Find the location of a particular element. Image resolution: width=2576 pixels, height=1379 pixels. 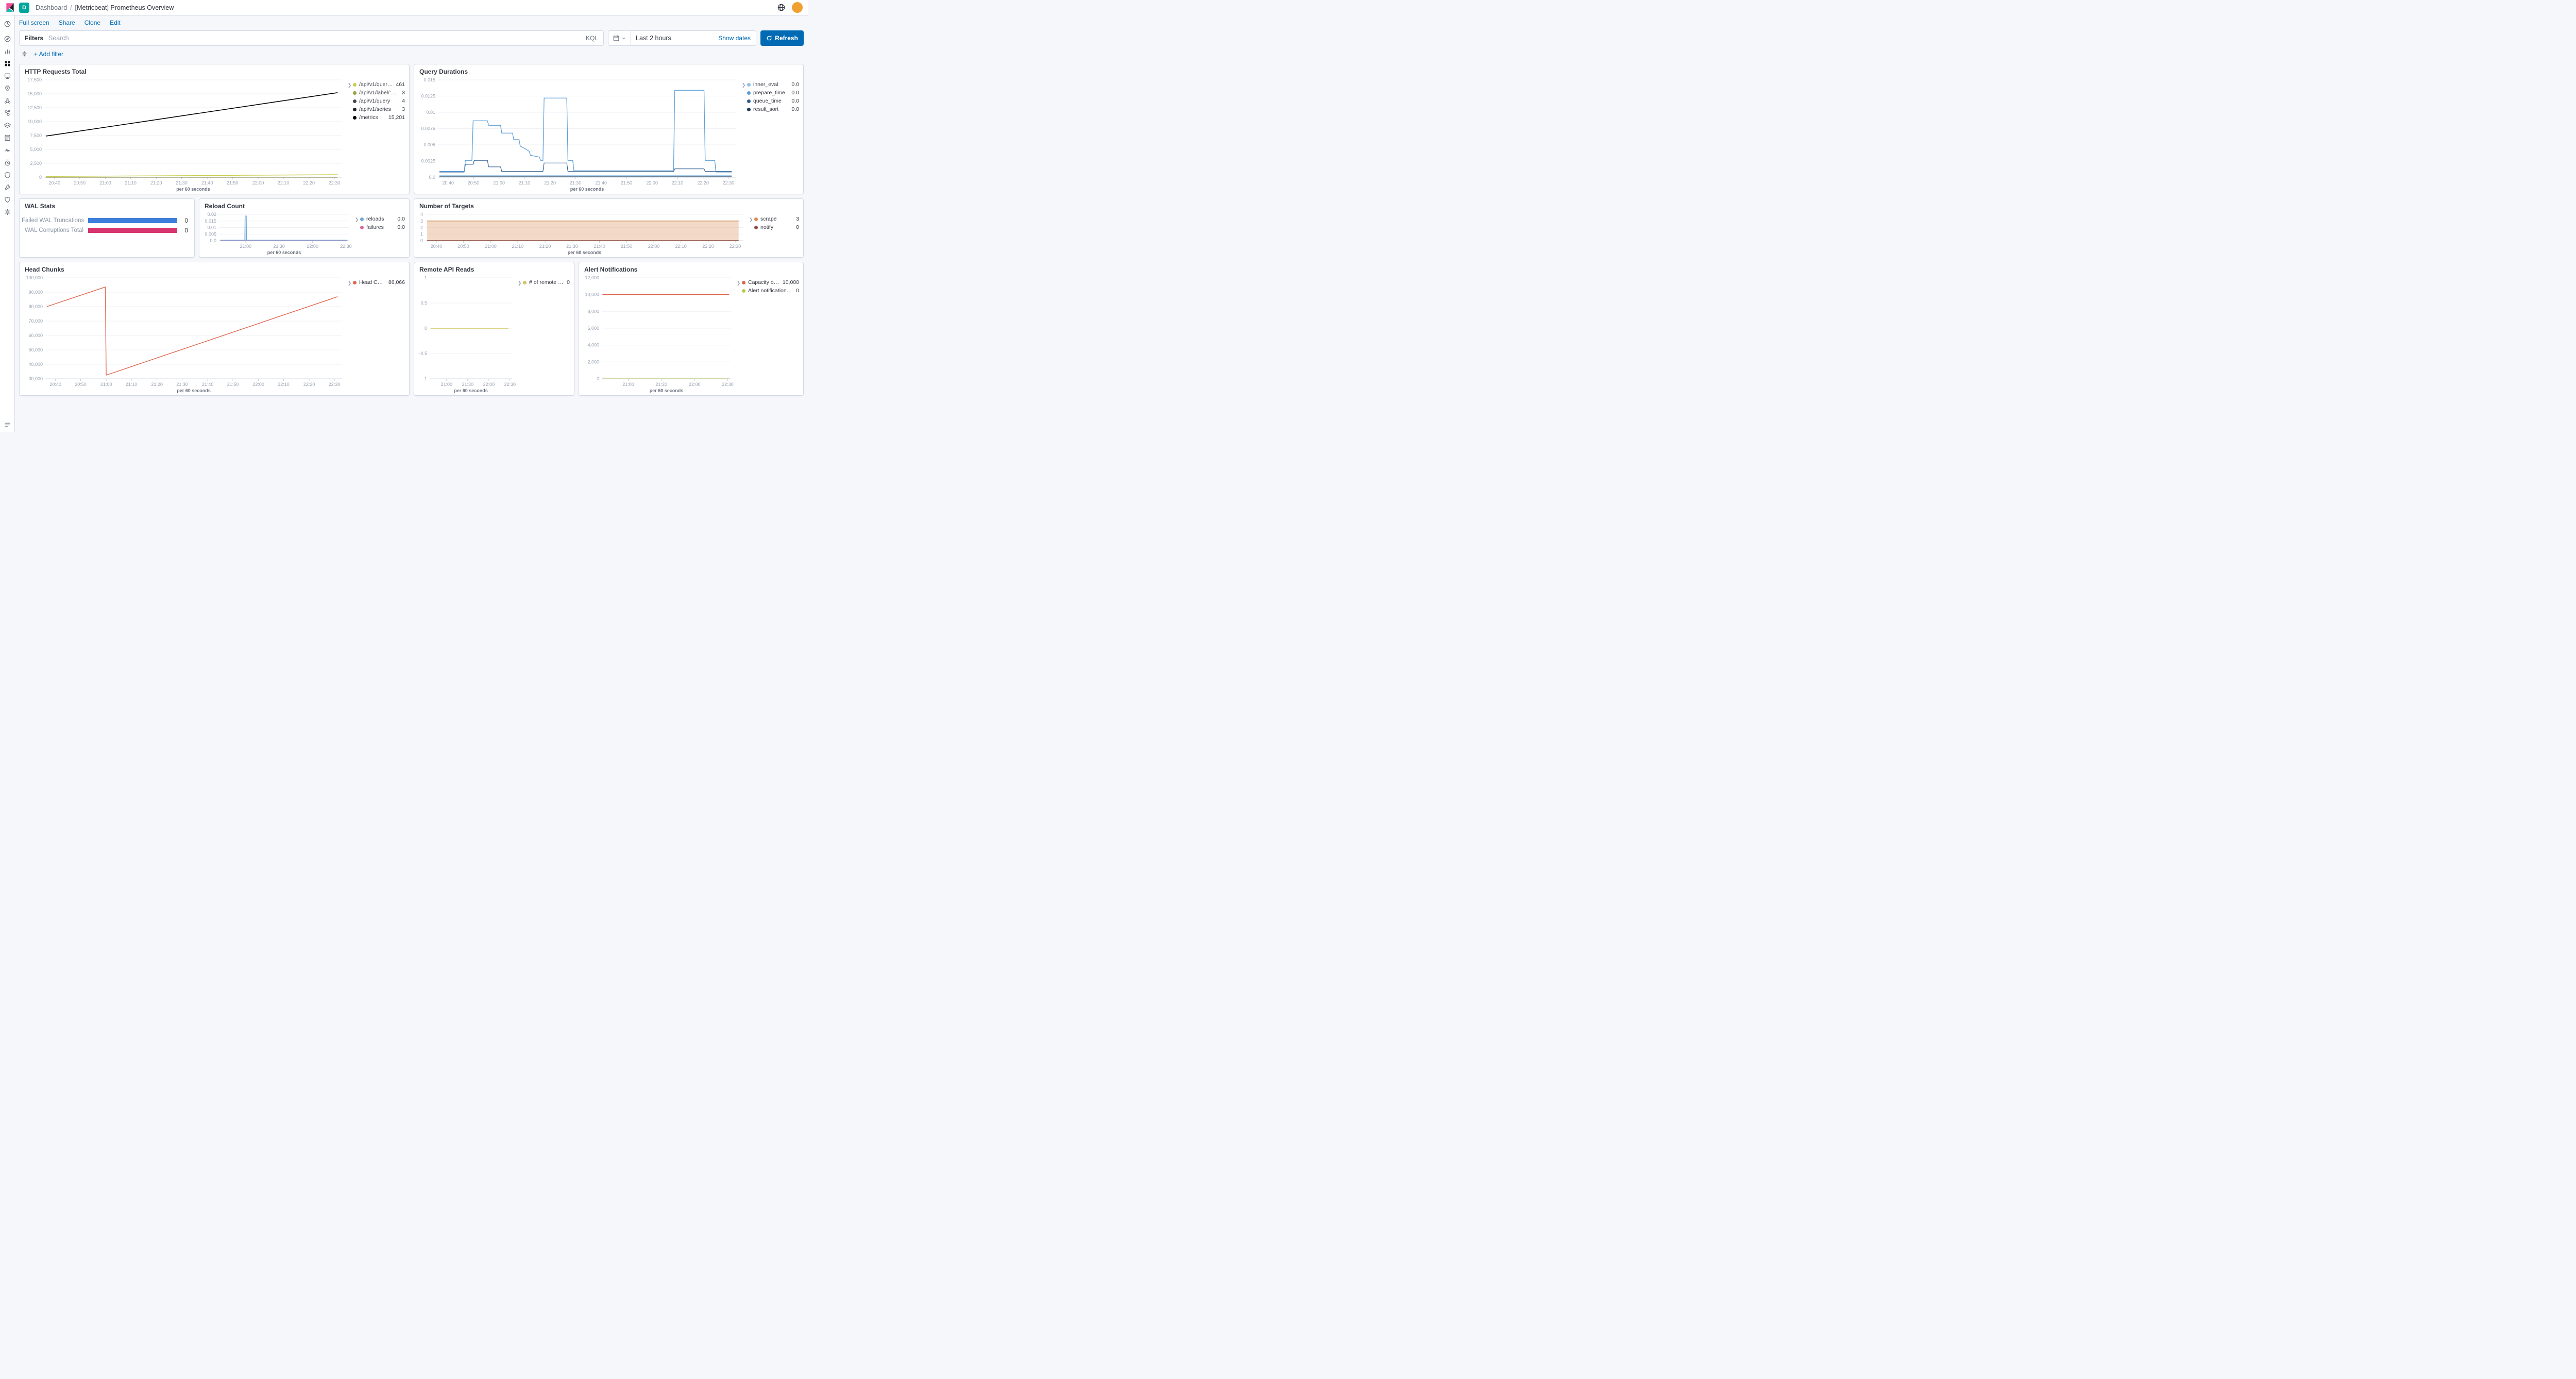

dev-tools-icon is located at coordinates (8, 187).